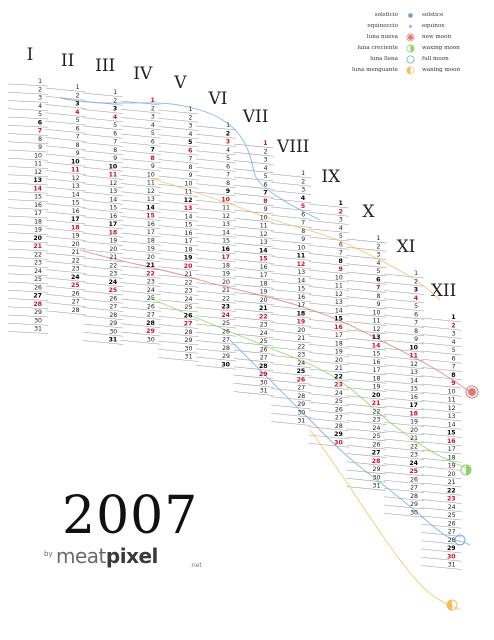  Describe the element at coordinates (301, 396) in the screenshot. I see `day-number: 28` at that location.